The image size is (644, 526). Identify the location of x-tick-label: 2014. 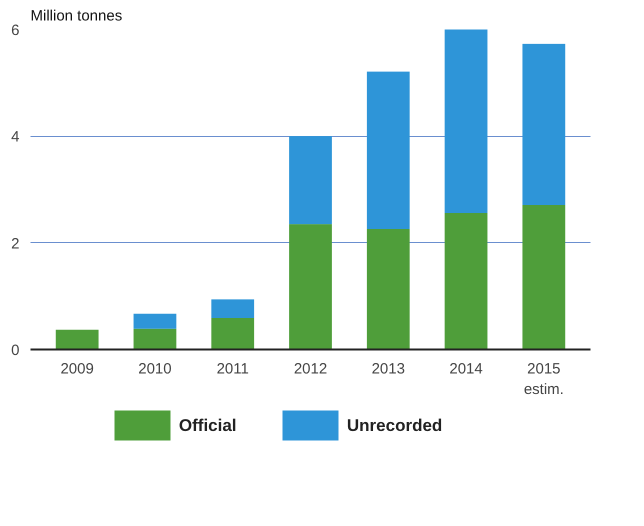
(466, 369).